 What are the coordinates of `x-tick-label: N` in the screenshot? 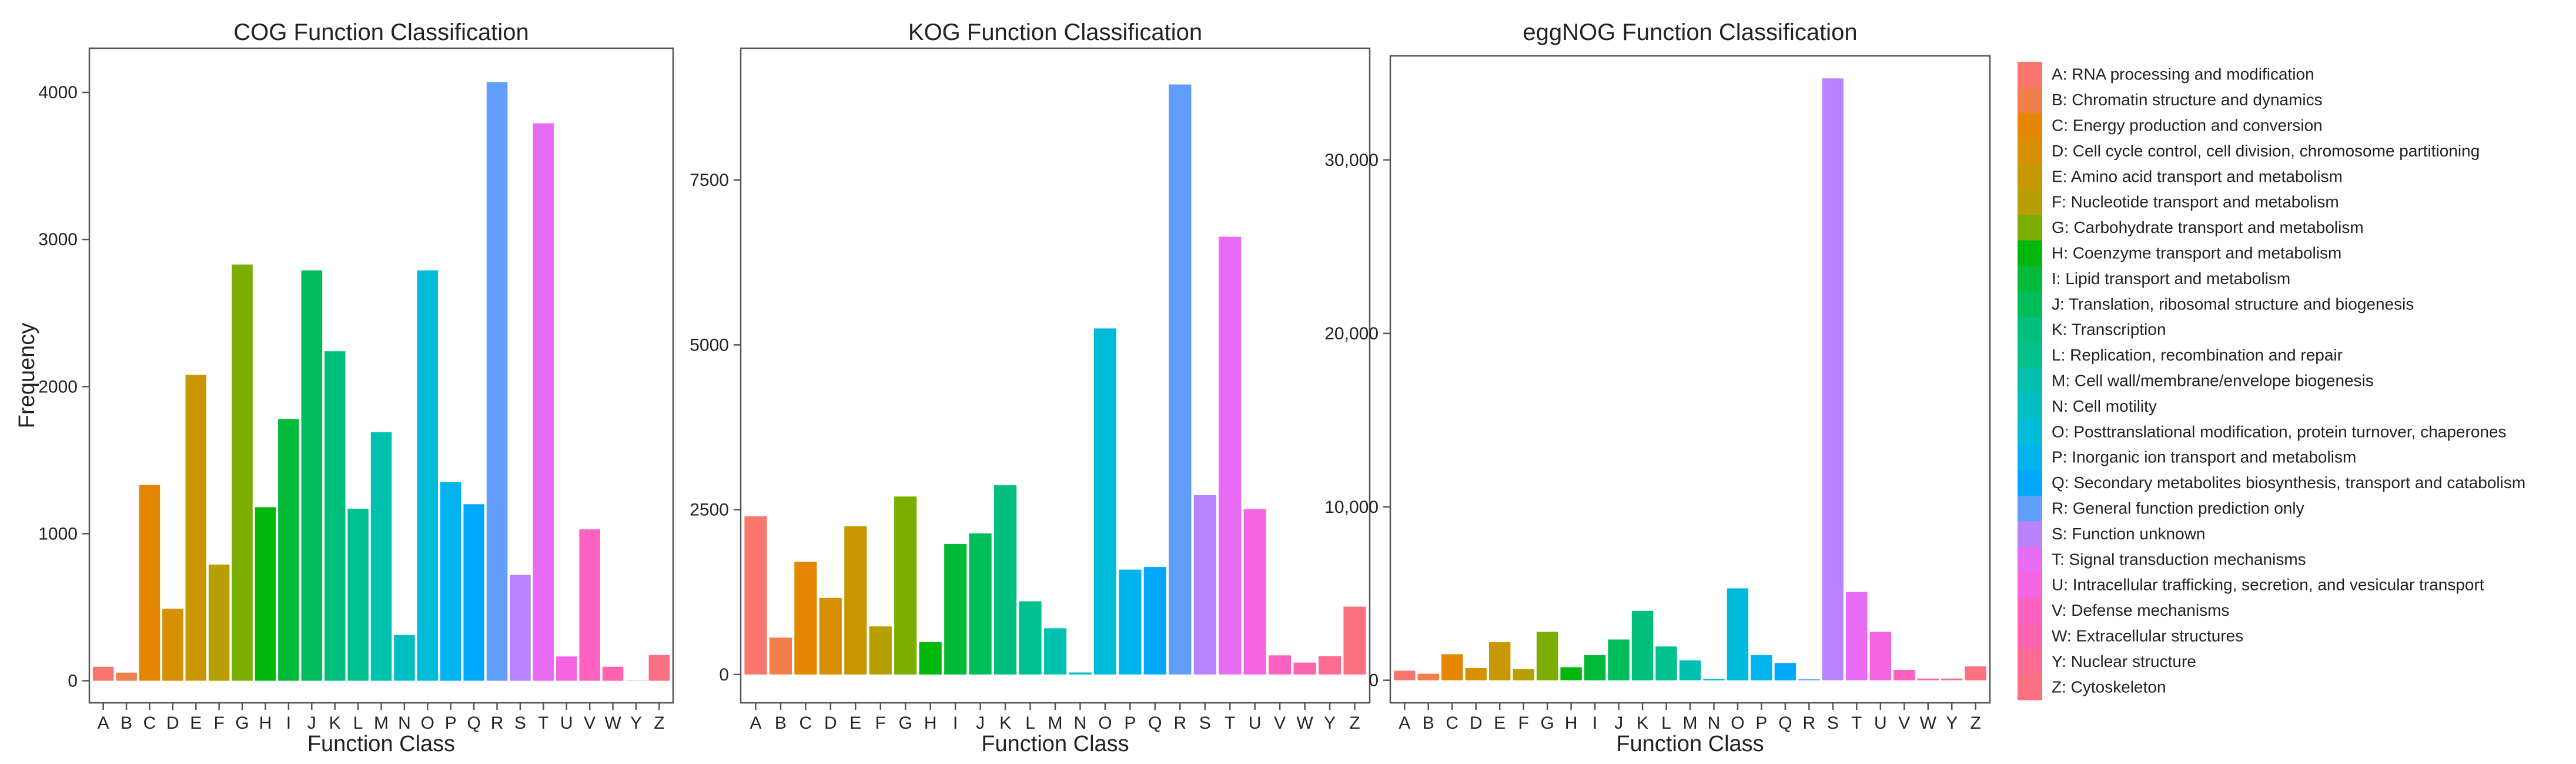 It's located at (1080, 723).